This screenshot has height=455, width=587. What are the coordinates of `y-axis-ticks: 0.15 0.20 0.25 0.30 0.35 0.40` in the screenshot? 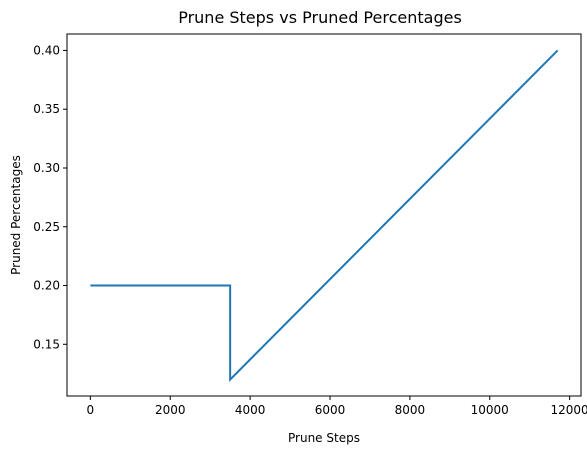 It's located at (50, 197).